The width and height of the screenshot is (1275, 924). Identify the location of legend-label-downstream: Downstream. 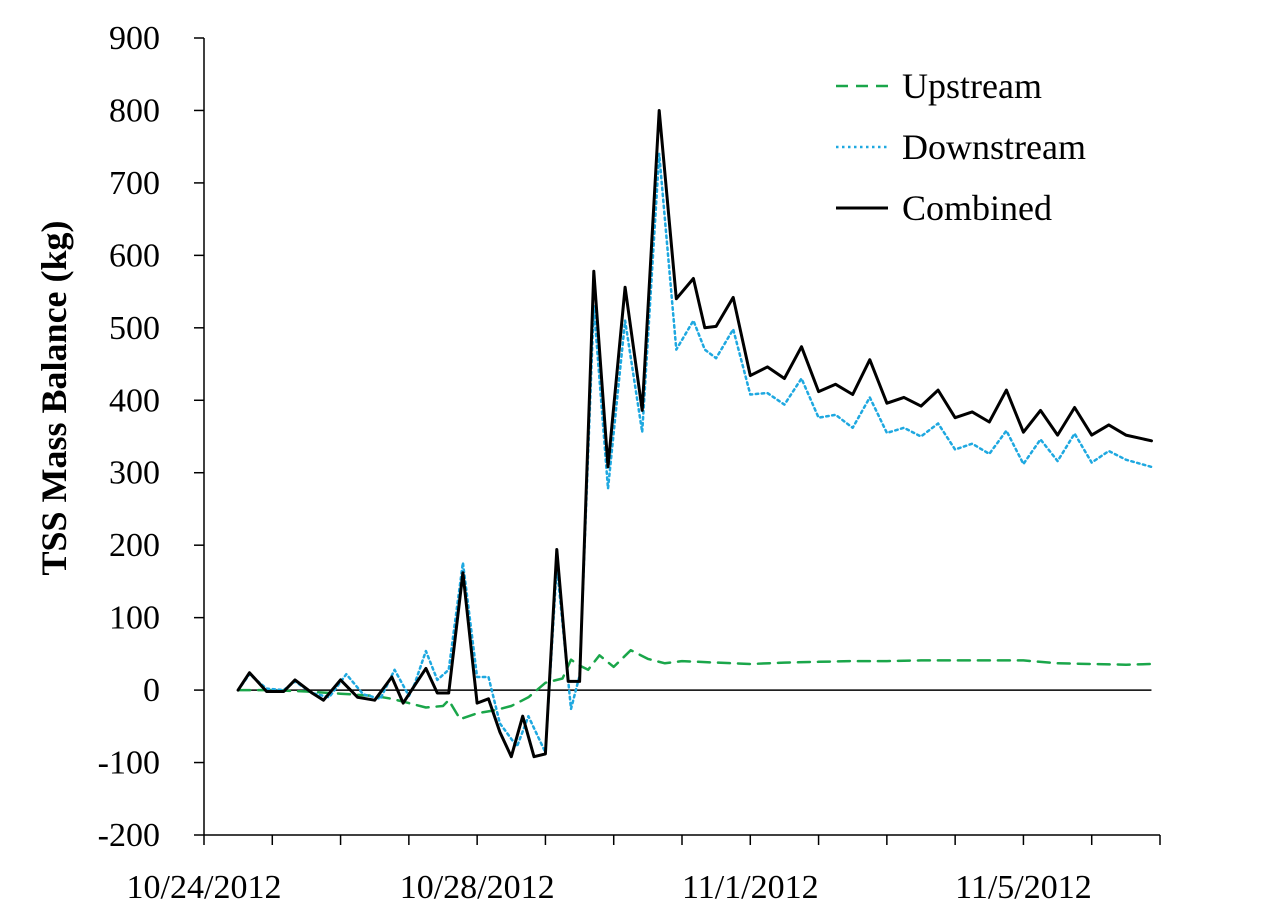
(994, 147).